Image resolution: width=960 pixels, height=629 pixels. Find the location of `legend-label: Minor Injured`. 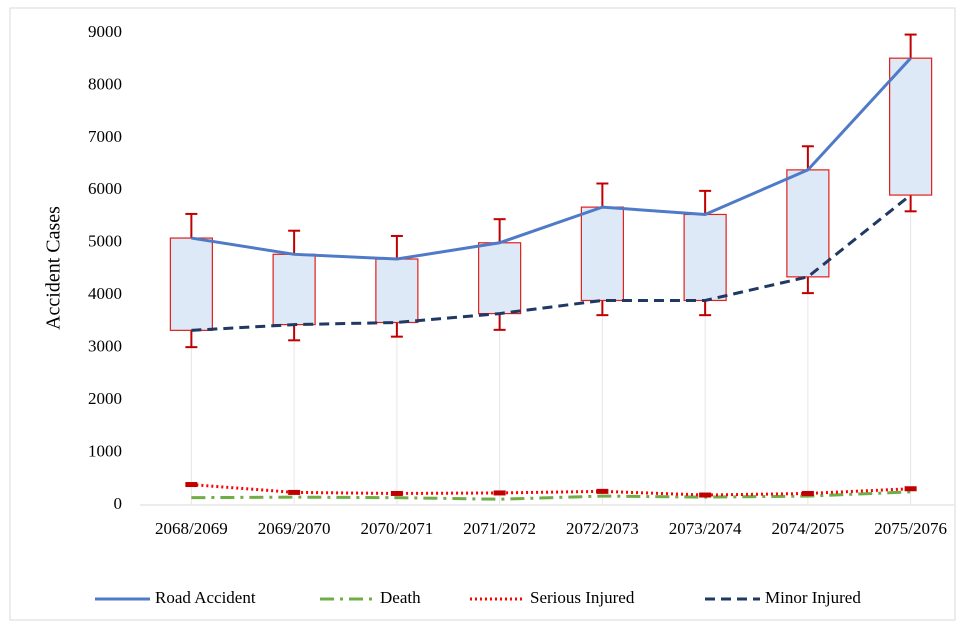

legend-label: Minor Injured is located at coordinates (813, 597).